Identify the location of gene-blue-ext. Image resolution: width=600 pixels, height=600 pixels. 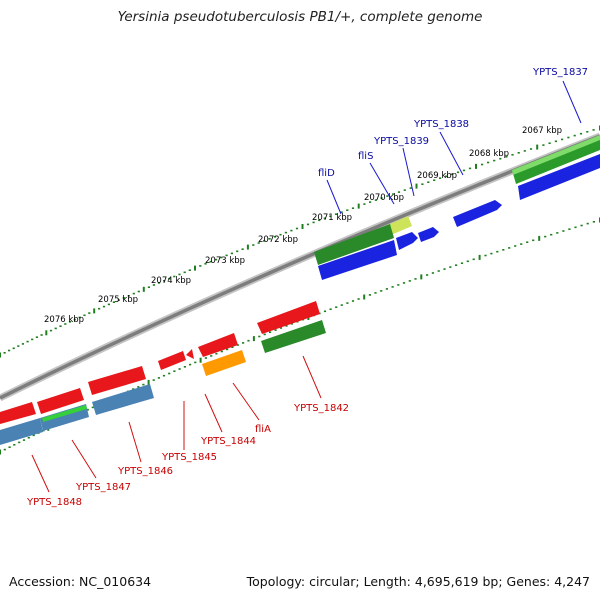
(357, 260).